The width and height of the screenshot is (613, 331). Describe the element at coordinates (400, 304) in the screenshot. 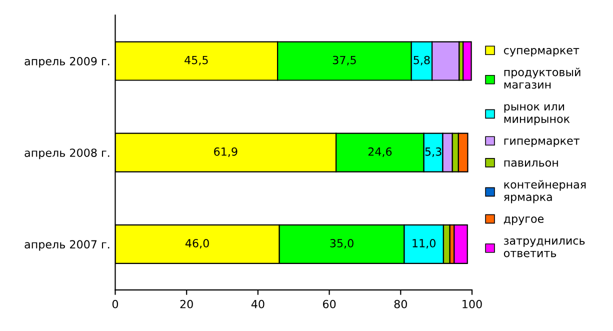

I see `x-tick-label: 80` at that location.